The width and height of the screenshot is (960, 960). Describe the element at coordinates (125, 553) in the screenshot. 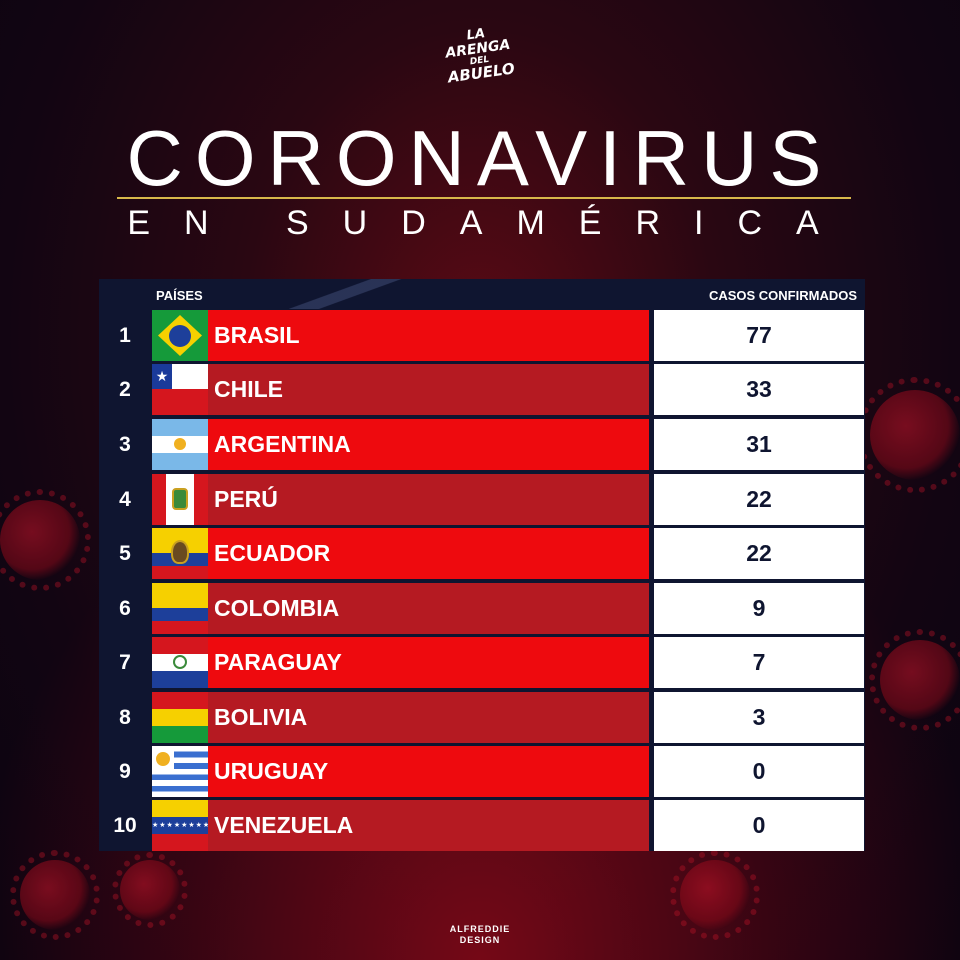

I see `row-rank: 5` at that location.